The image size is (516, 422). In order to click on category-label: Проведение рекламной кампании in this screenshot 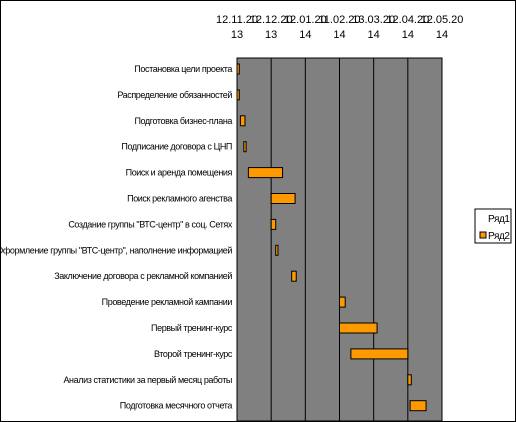, I will do `click(167, 302)`.